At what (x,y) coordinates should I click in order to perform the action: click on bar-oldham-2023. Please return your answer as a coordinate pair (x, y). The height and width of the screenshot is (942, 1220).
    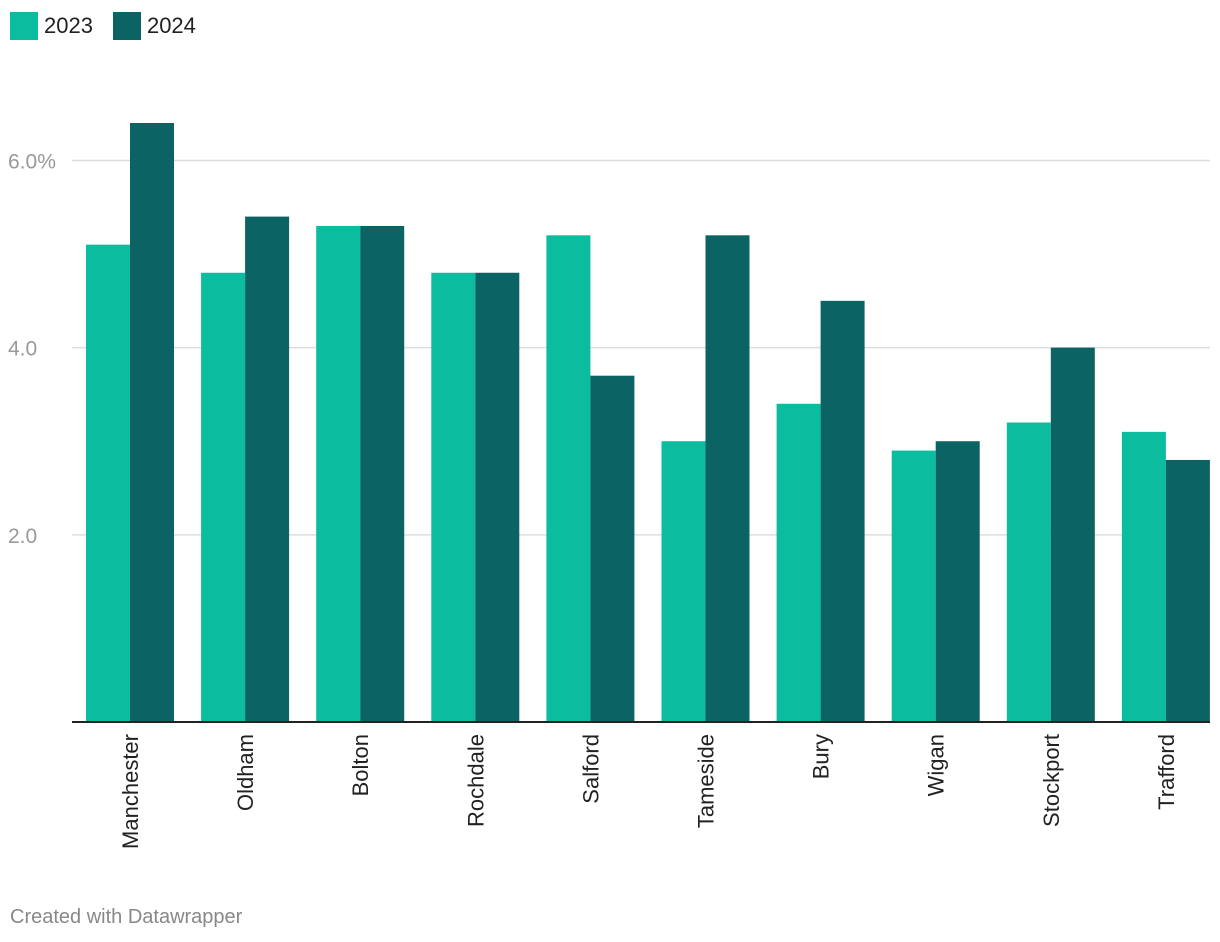
    Looking at the image, I should click on (223, 497).